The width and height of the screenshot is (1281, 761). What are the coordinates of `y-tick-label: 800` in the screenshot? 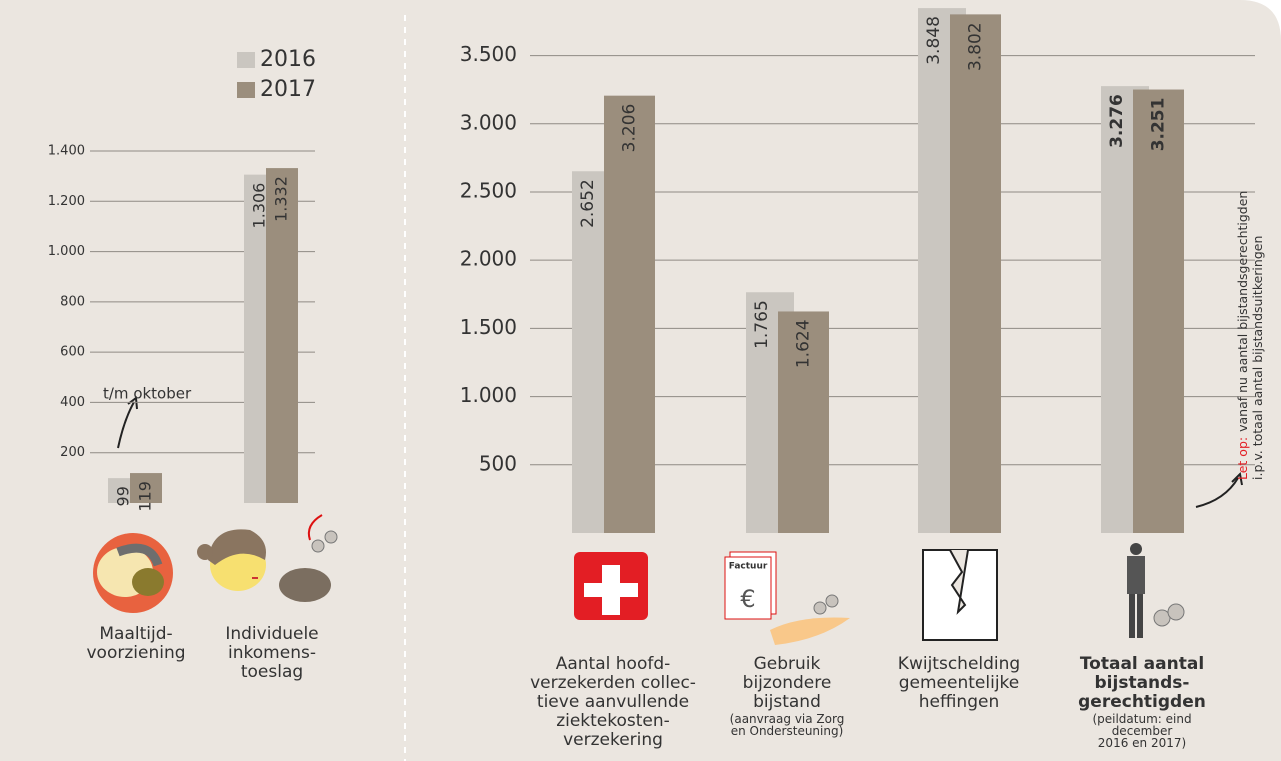 It's located at (72, 301).